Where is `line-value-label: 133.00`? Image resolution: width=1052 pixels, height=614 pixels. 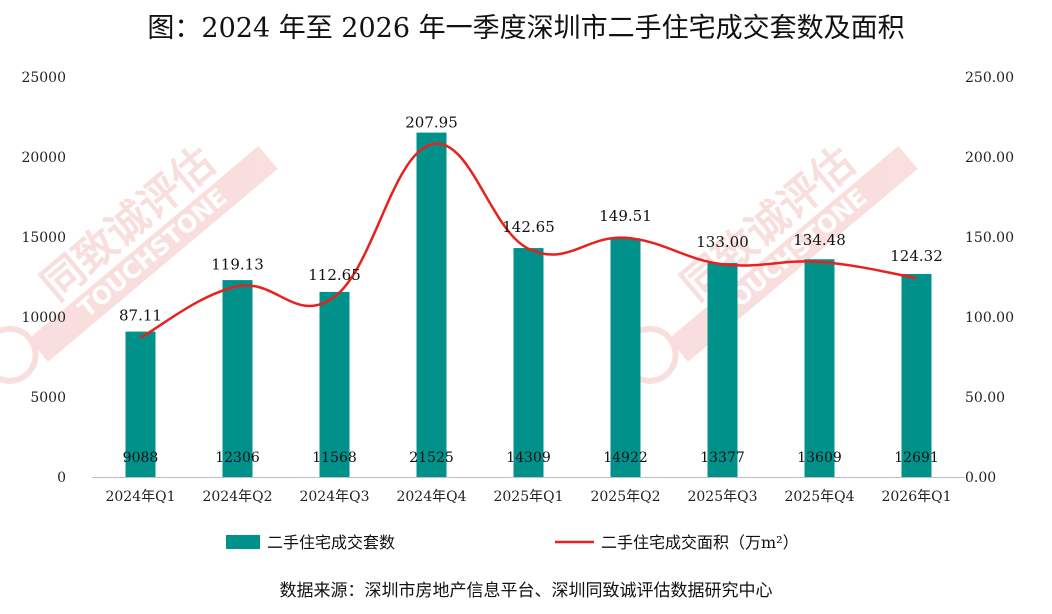
line-value-label: 133.00 is located at coordinates (722, 242).